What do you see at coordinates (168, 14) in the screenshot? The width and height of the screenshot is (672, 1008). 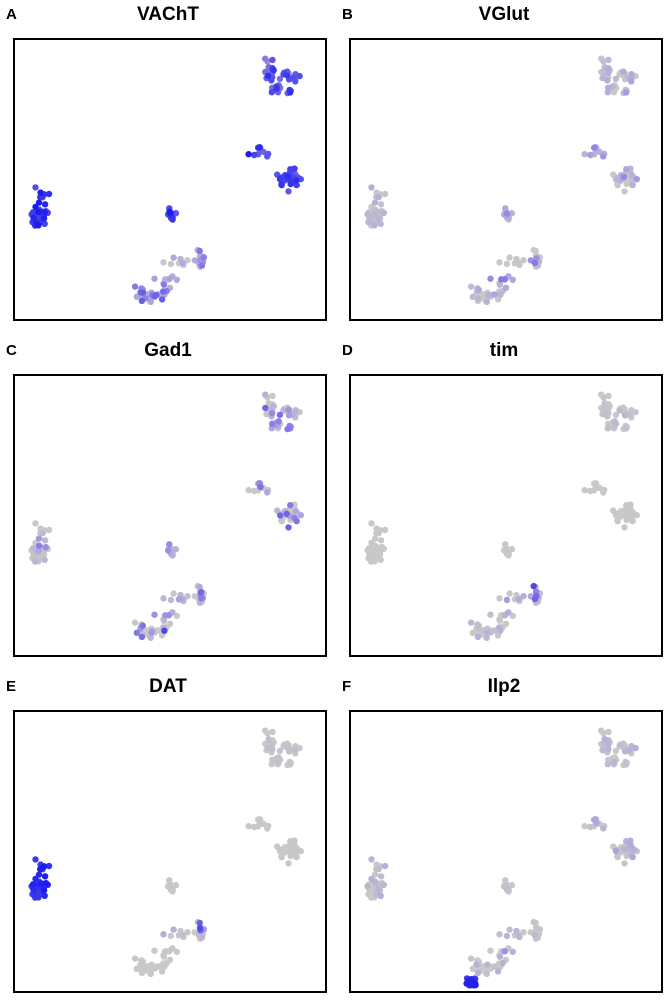 I see `chart-title: VAChT` at bounding box center [168, 14].